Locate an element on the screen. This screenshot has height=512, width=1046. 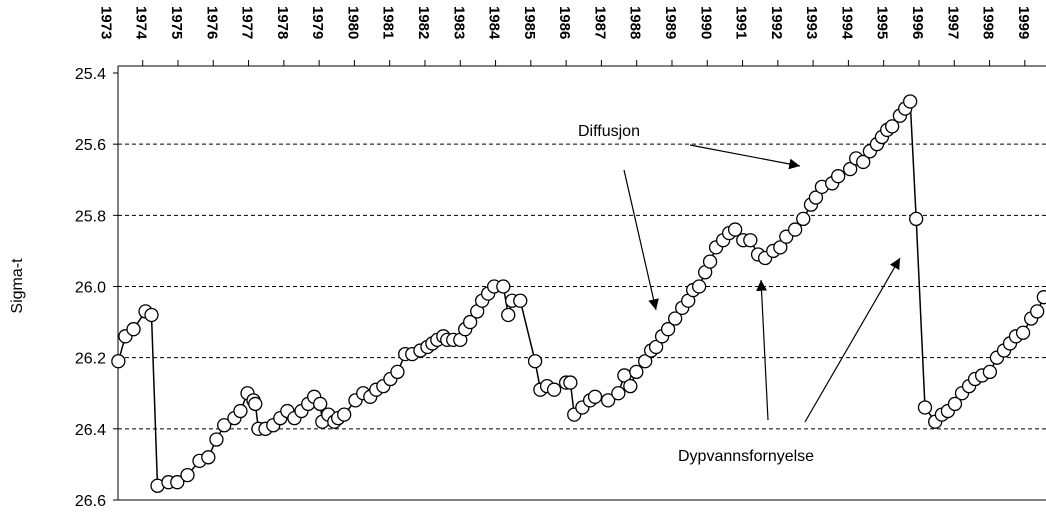
x-tick-label: 1979 is located at coordinates (317, 22).